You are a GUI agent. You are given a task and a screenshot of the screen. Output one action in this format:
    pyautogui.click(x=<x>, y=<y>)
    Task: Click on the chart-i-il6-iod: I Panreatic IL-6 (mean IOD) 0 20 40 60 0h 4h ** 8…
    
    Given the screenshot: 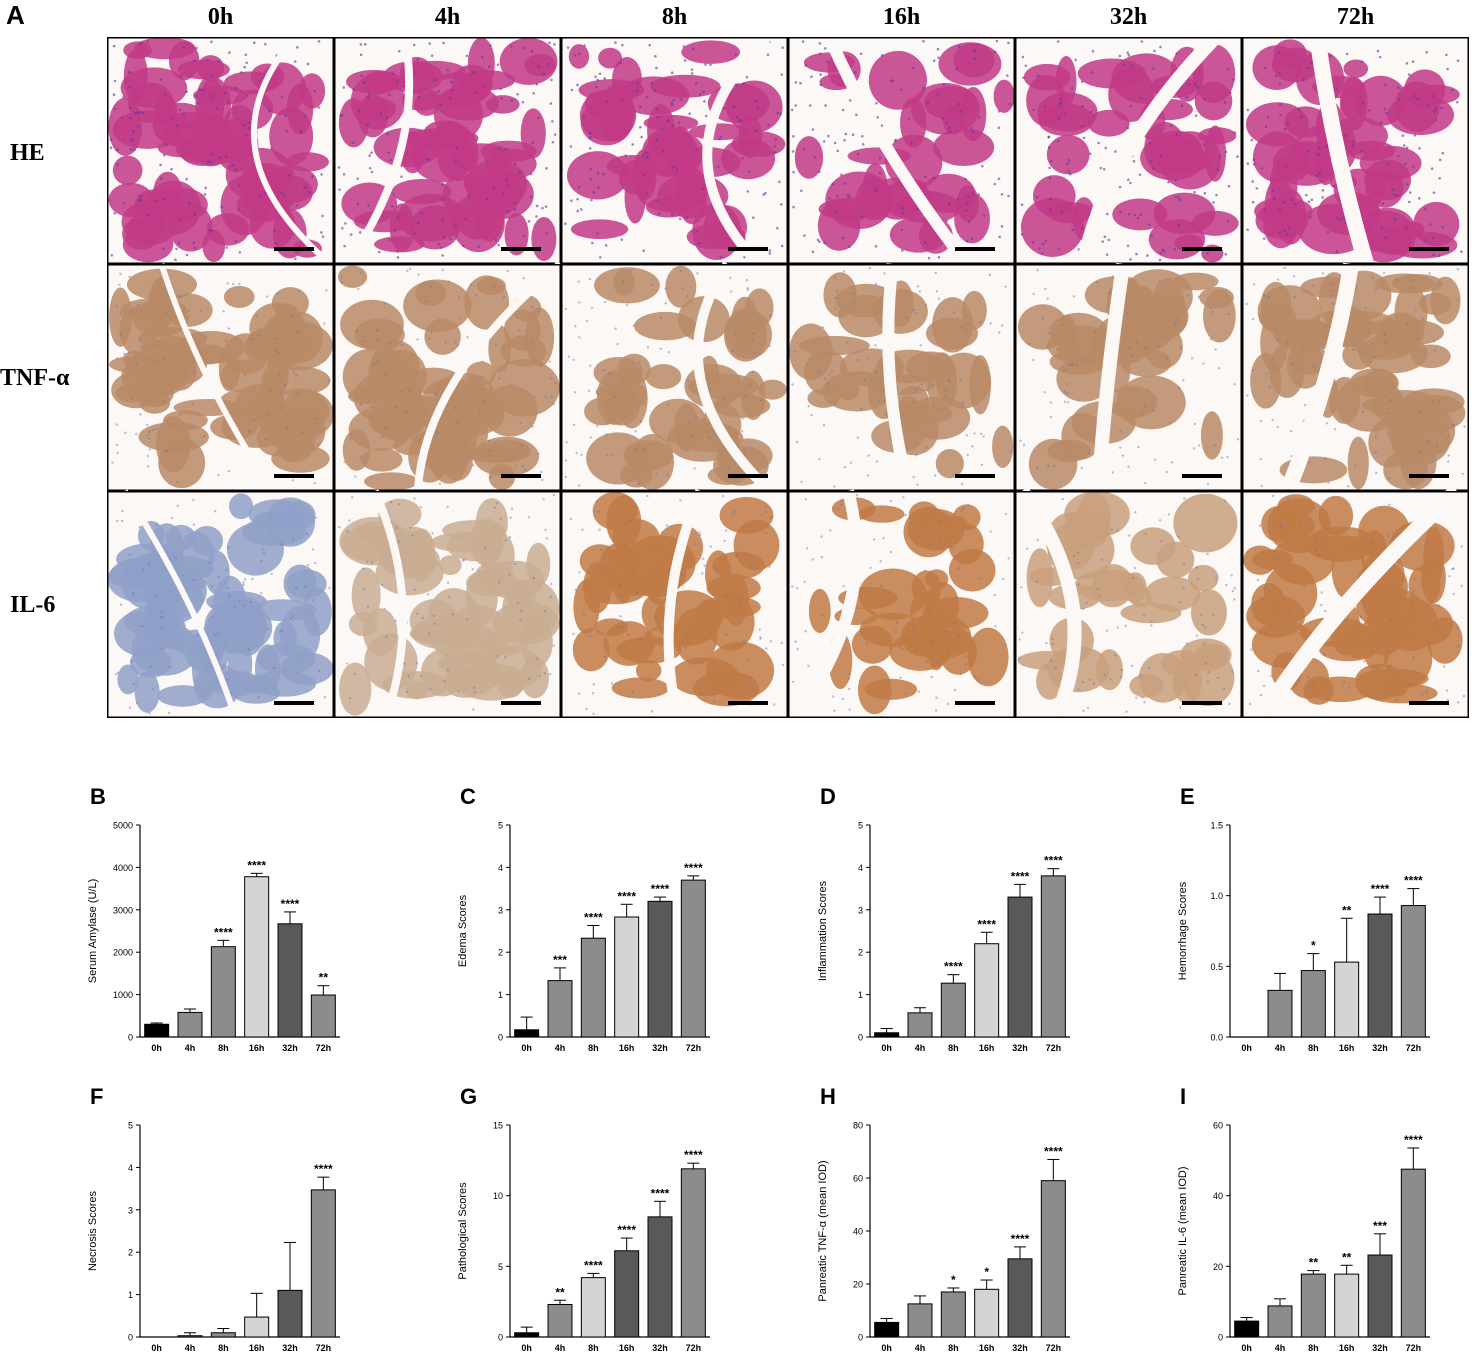 What is the action you would take?
    pyautogui.click(x=1310, y=1211)
    